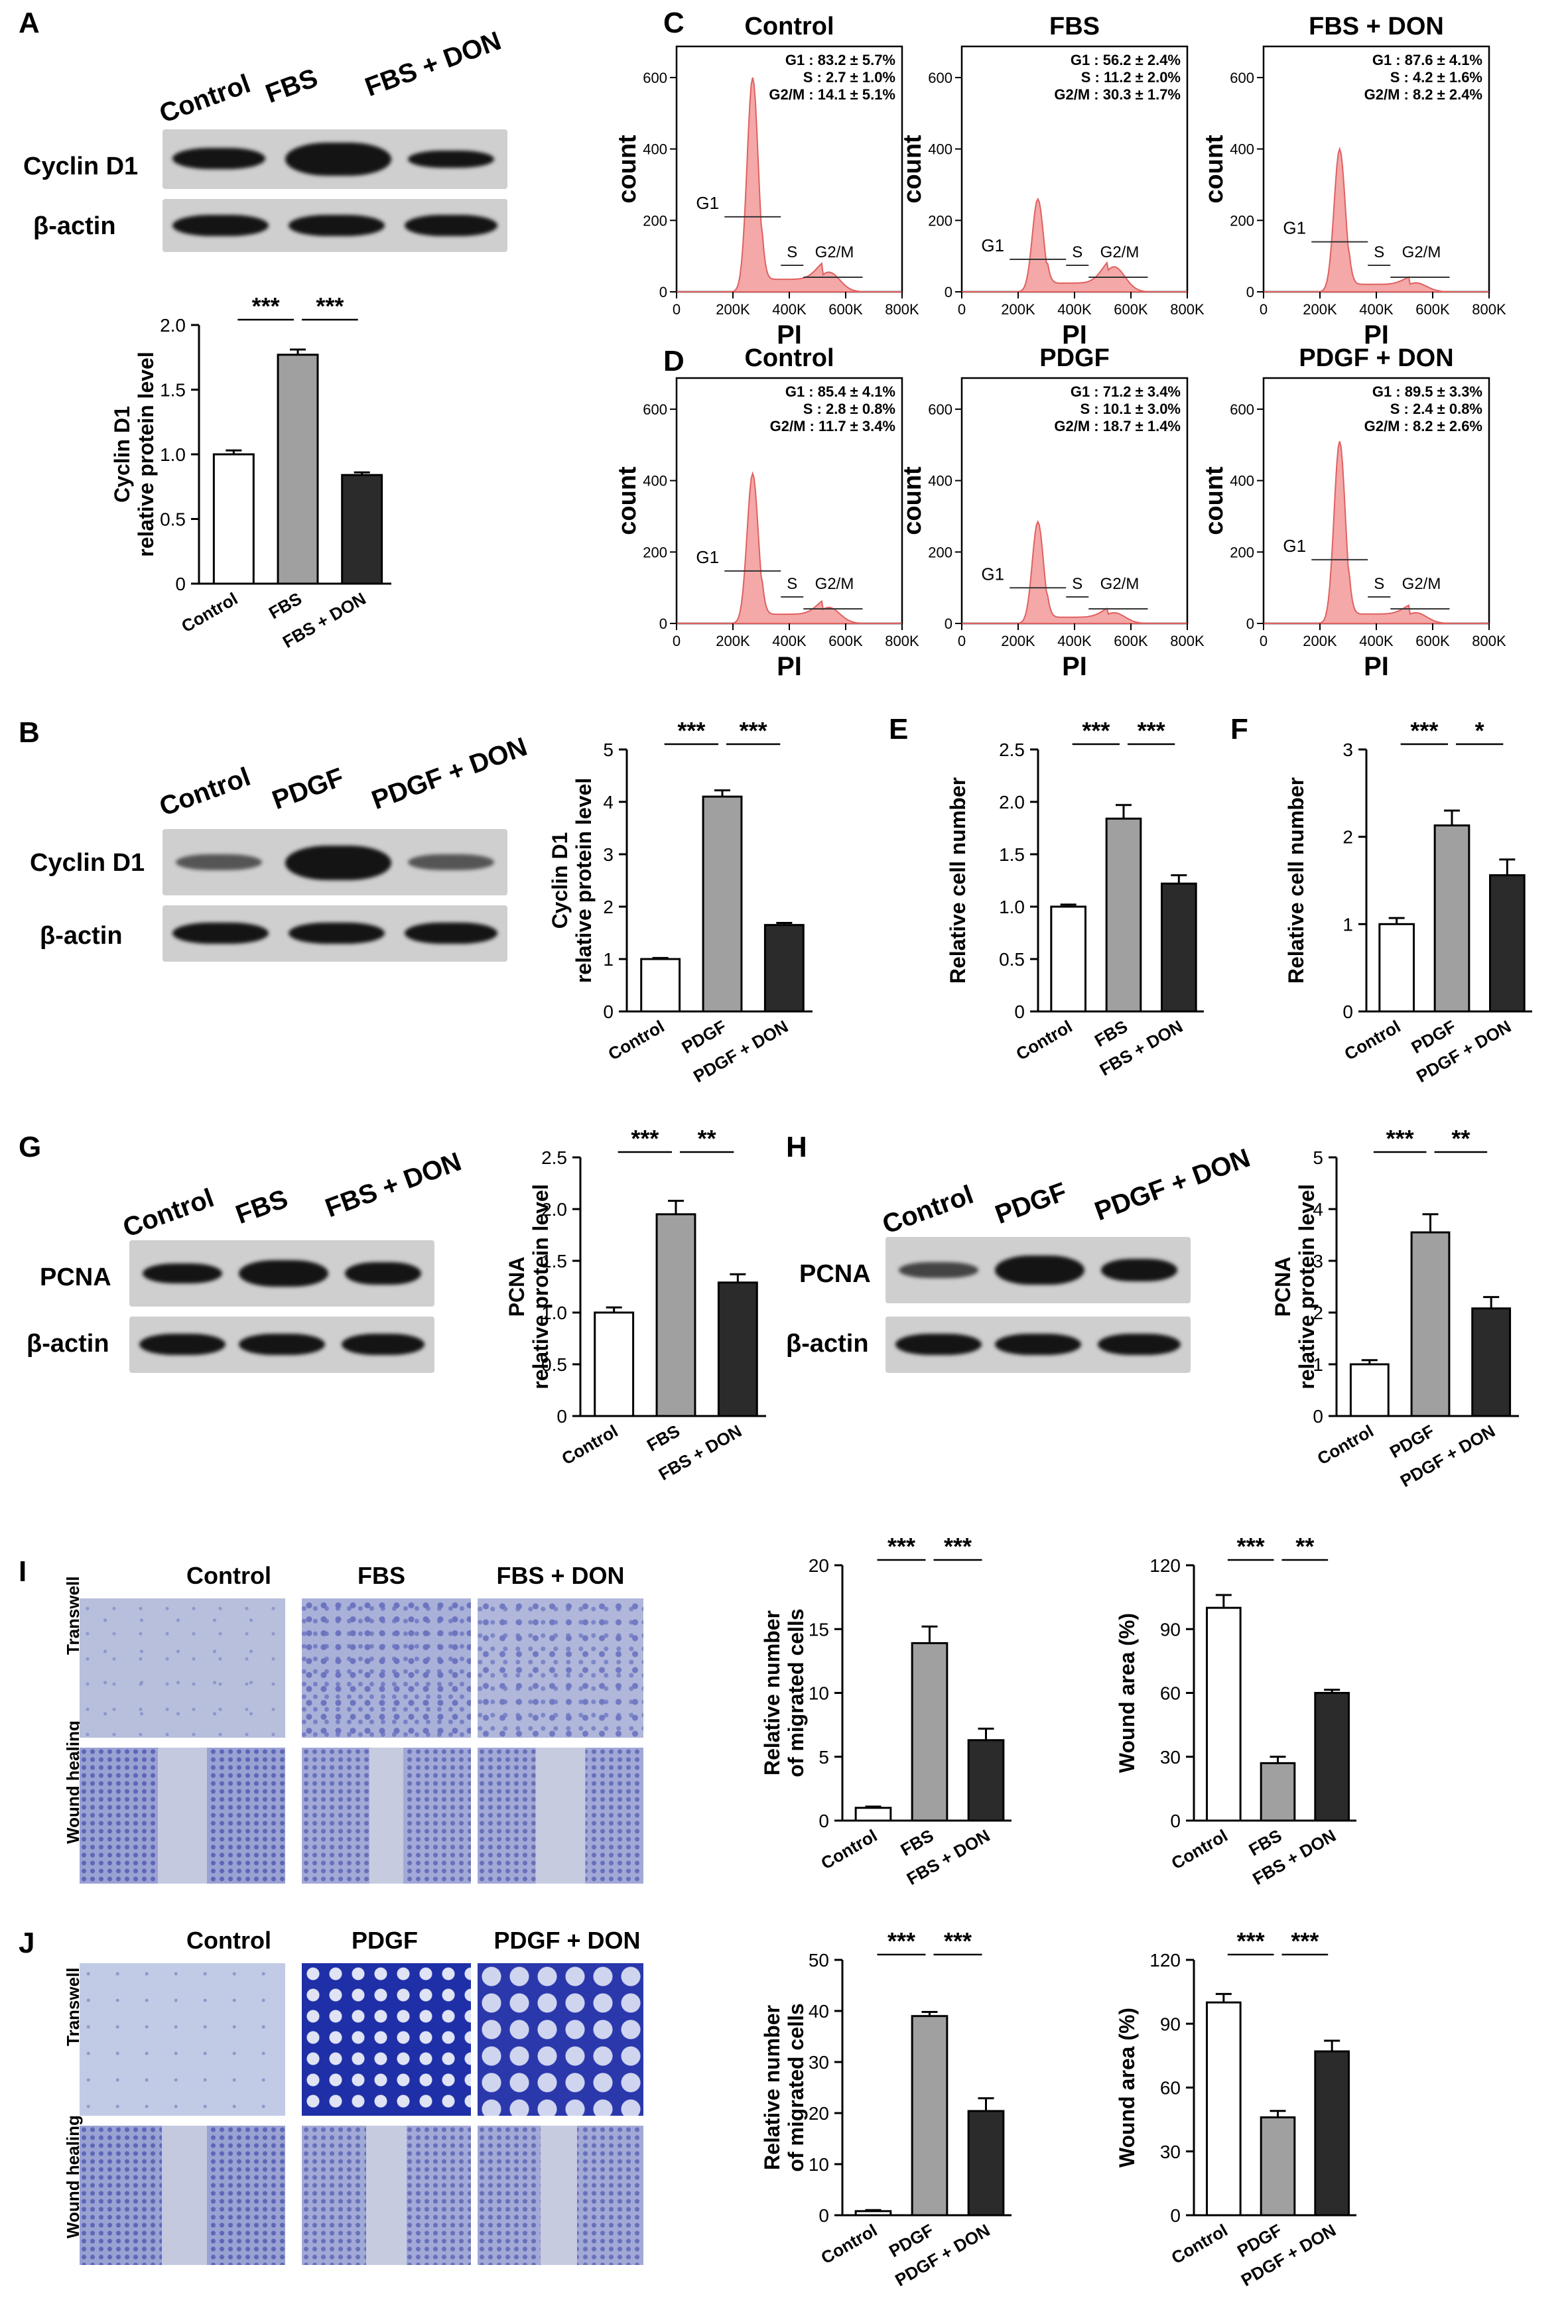 This screenshot has width=1568, height=2324. I want to click on y-tick-label: 10, so click(819, 2164).